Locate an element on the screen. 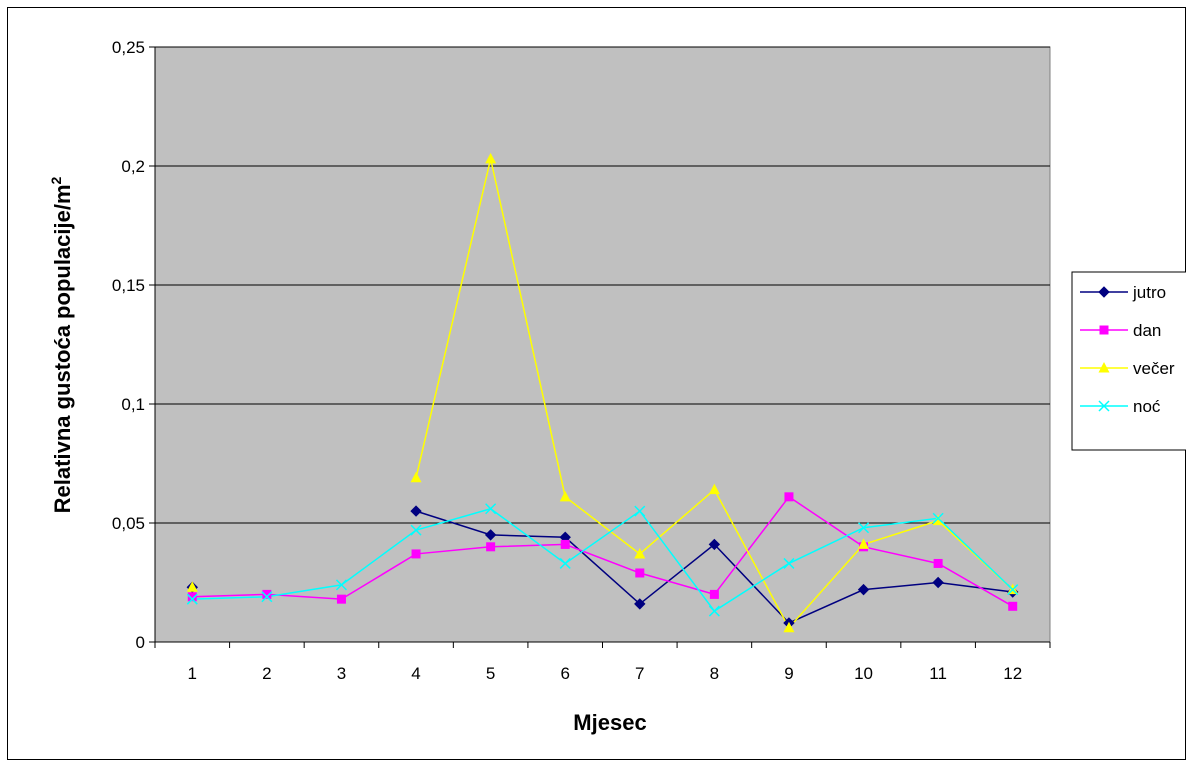 This screenshot has width=1186, height=765. legend-item-3-label: večer is located at coordinates (1154, 368).